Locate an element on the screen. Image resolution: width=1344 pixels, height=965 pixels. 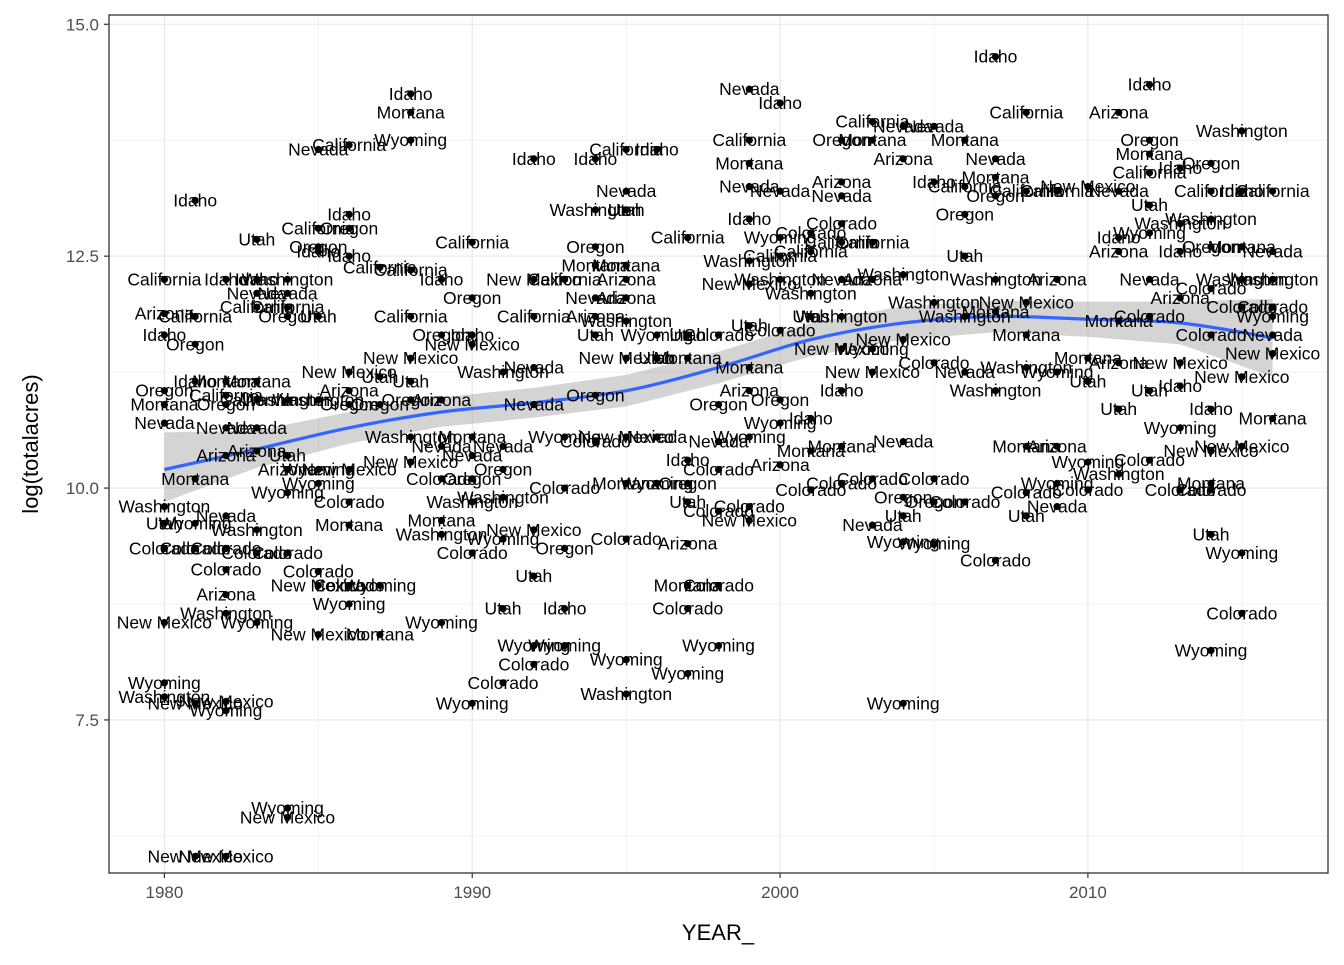
data-point: Nevada is located at coordinates (226, 516).